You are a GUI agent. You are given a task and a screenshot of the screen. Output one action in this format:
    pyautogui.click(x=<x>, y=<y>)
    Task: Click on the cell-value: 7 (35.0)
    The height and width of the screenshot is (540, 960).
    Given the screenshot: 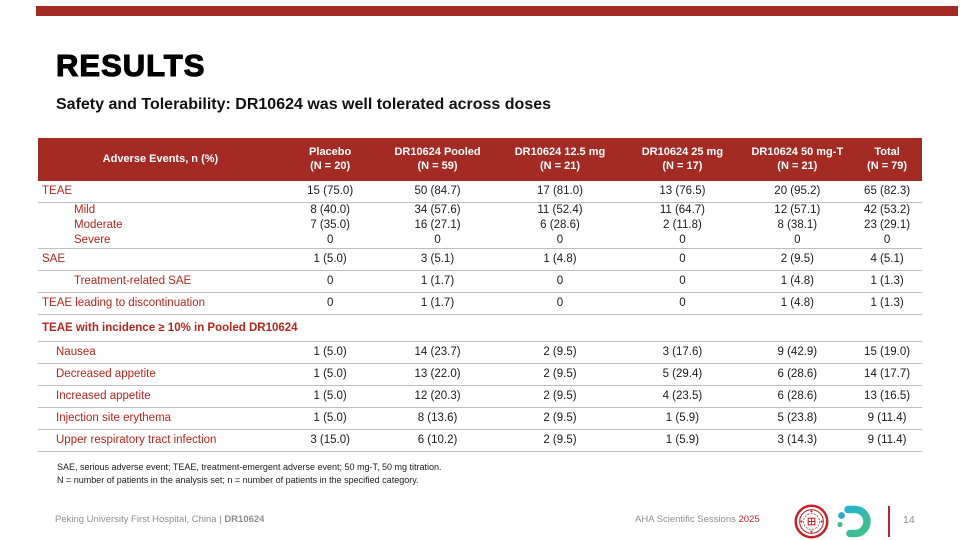 What is the action you would take?
    pyautogui.click(x=330, y=225)
    